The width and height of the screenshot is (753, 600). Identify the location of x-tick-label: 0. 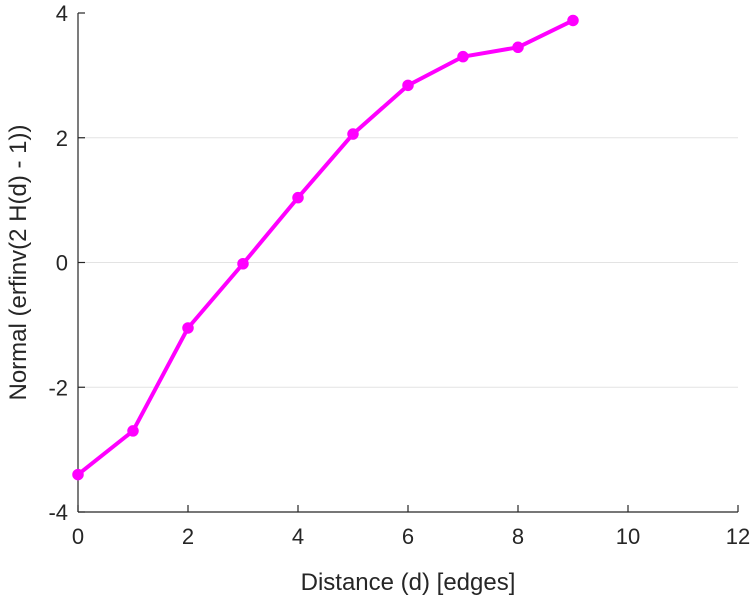
(78, 536).